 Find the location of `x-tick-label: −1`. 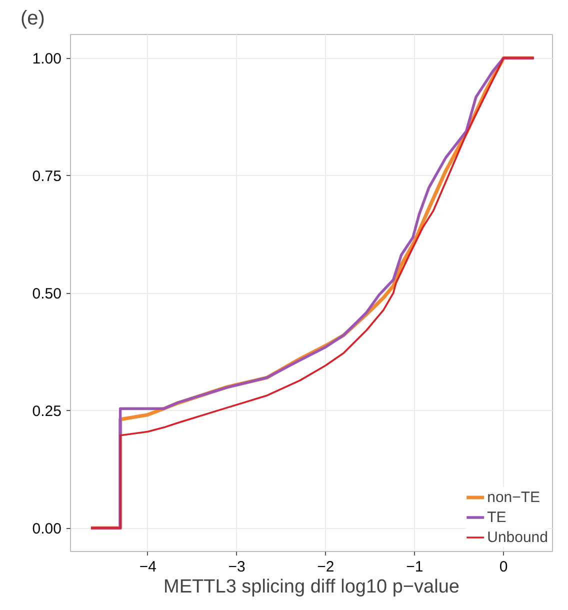

x-tick-label: −1 is located at coordinates (415, 567).